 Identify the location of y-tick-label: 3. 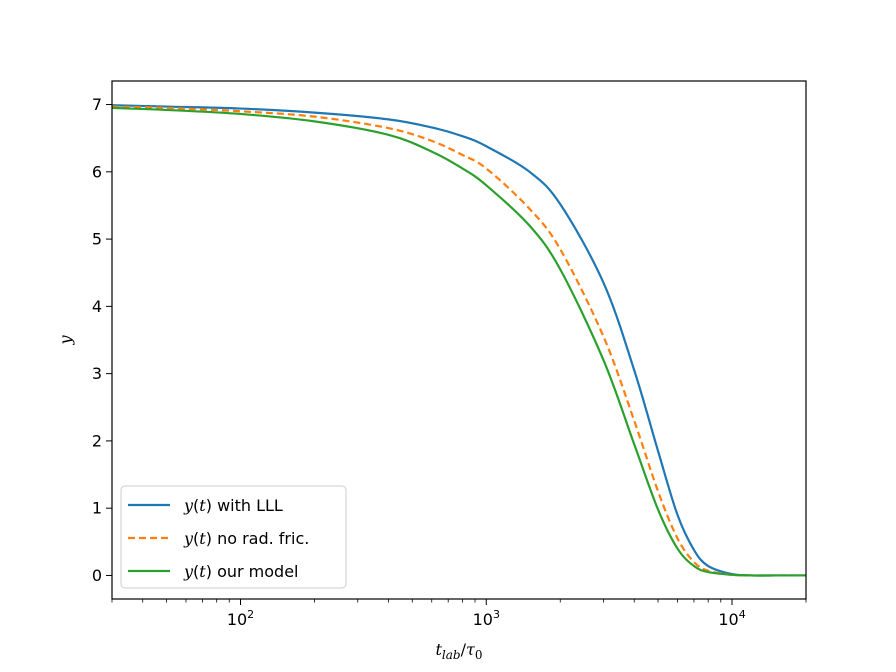
(97, 373).